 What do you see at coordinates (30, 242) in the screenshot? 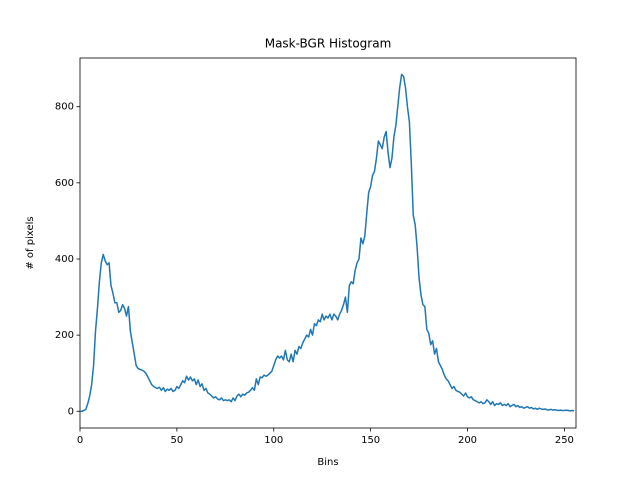
I see `y-axis-label: # of pixels` at bounding box center [30, 242].